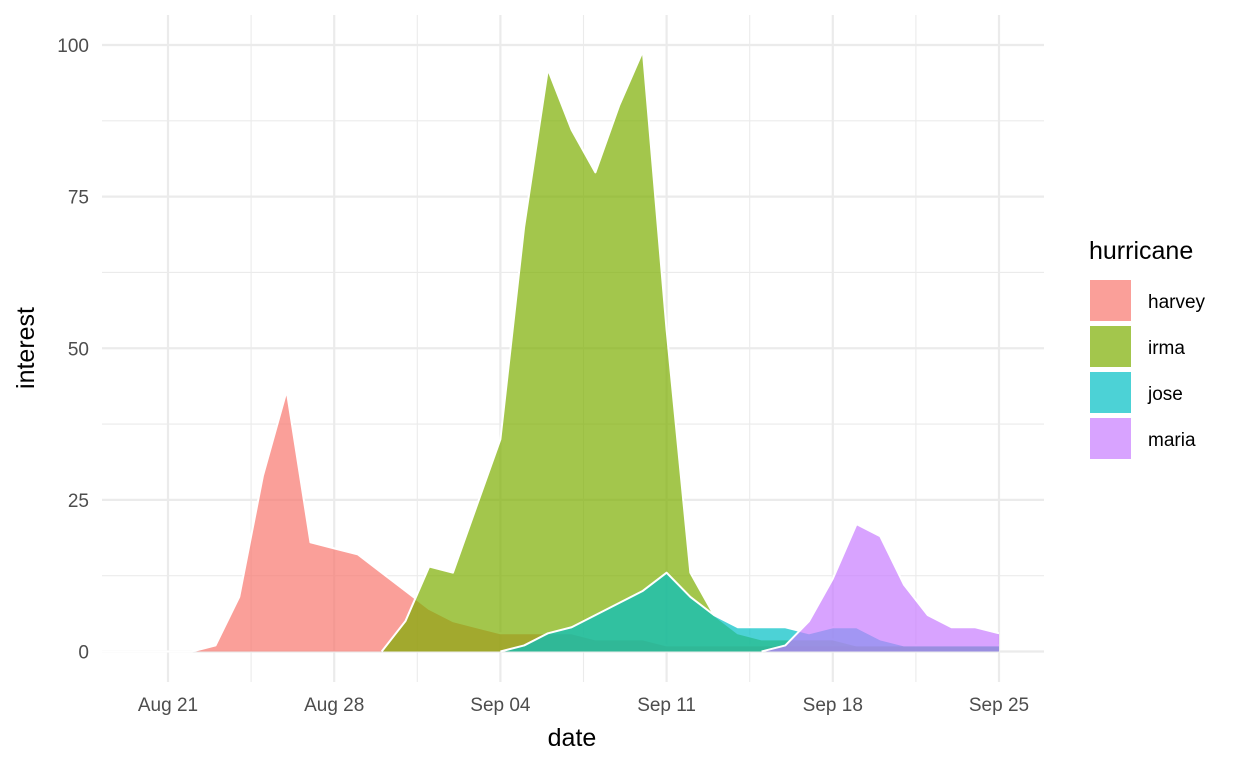 The height and width of the screenshot is (768, 1248). Describe the element at coordinates (1165, 394) in the screenshot. I see `legend-label-jose: jose` at that location.